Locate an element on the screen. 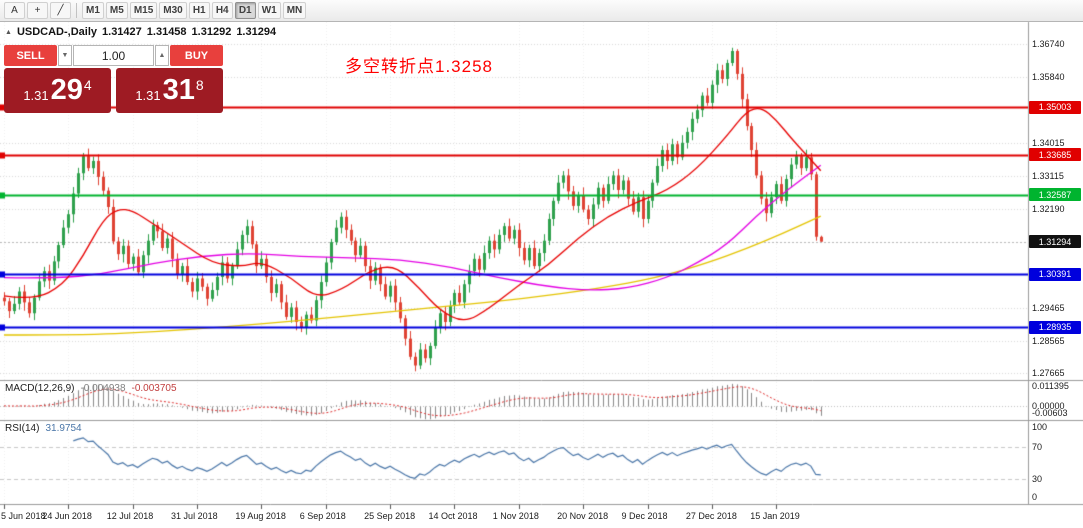 Image resolution: width=1083 pixels, height=528 pixels. macd-axis-label: 0.00000 is located at coordinates (1048, 405).